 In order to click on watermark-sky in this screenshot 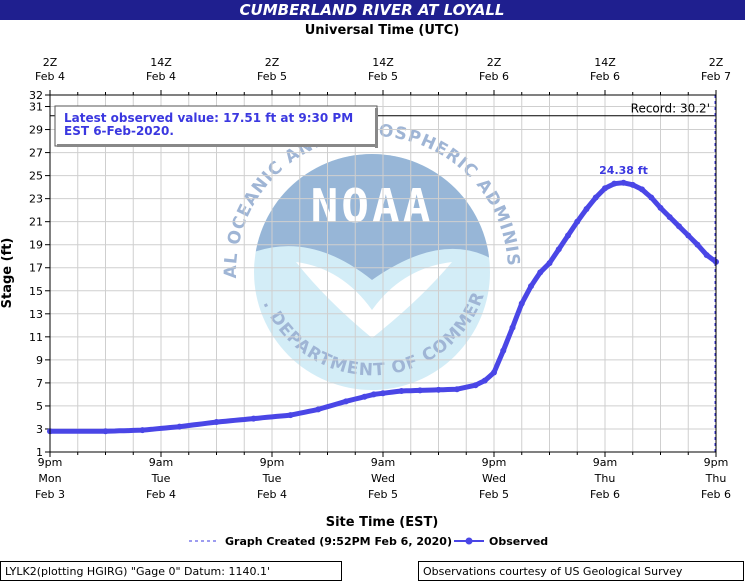, I will do `click(372, 217)`.